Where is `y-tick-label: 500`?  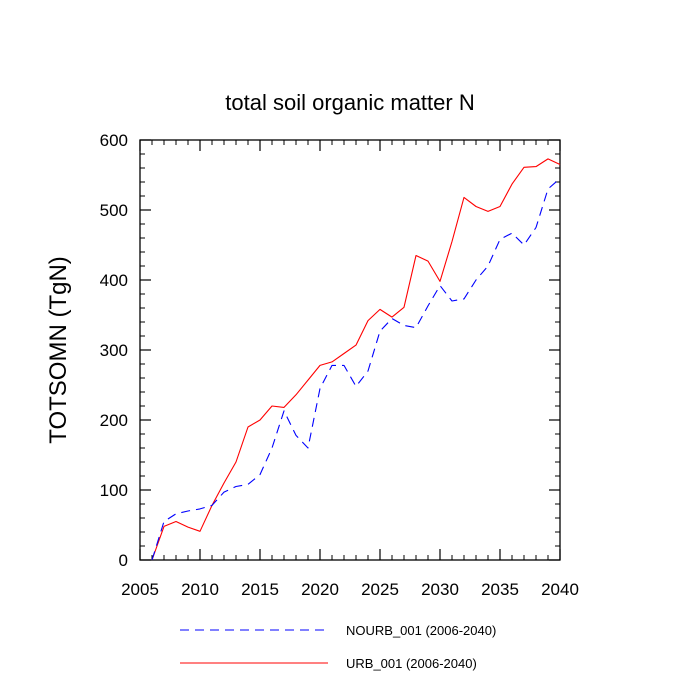
y-tick-label: 500 is located at coordinates (114, 210).